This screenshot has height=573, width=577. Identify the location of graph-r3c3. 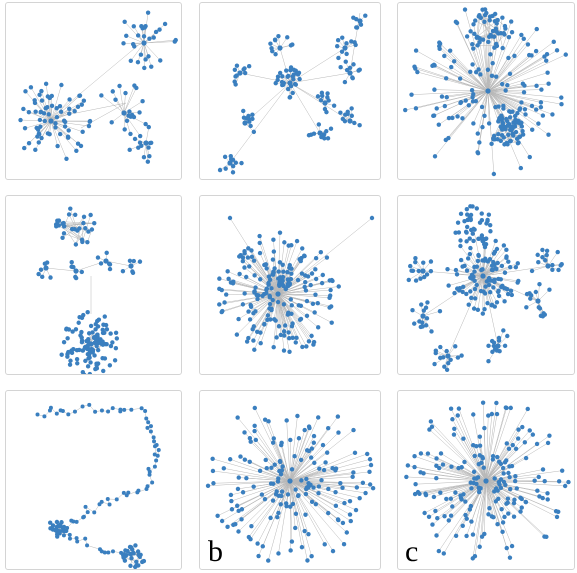
(487, 480).